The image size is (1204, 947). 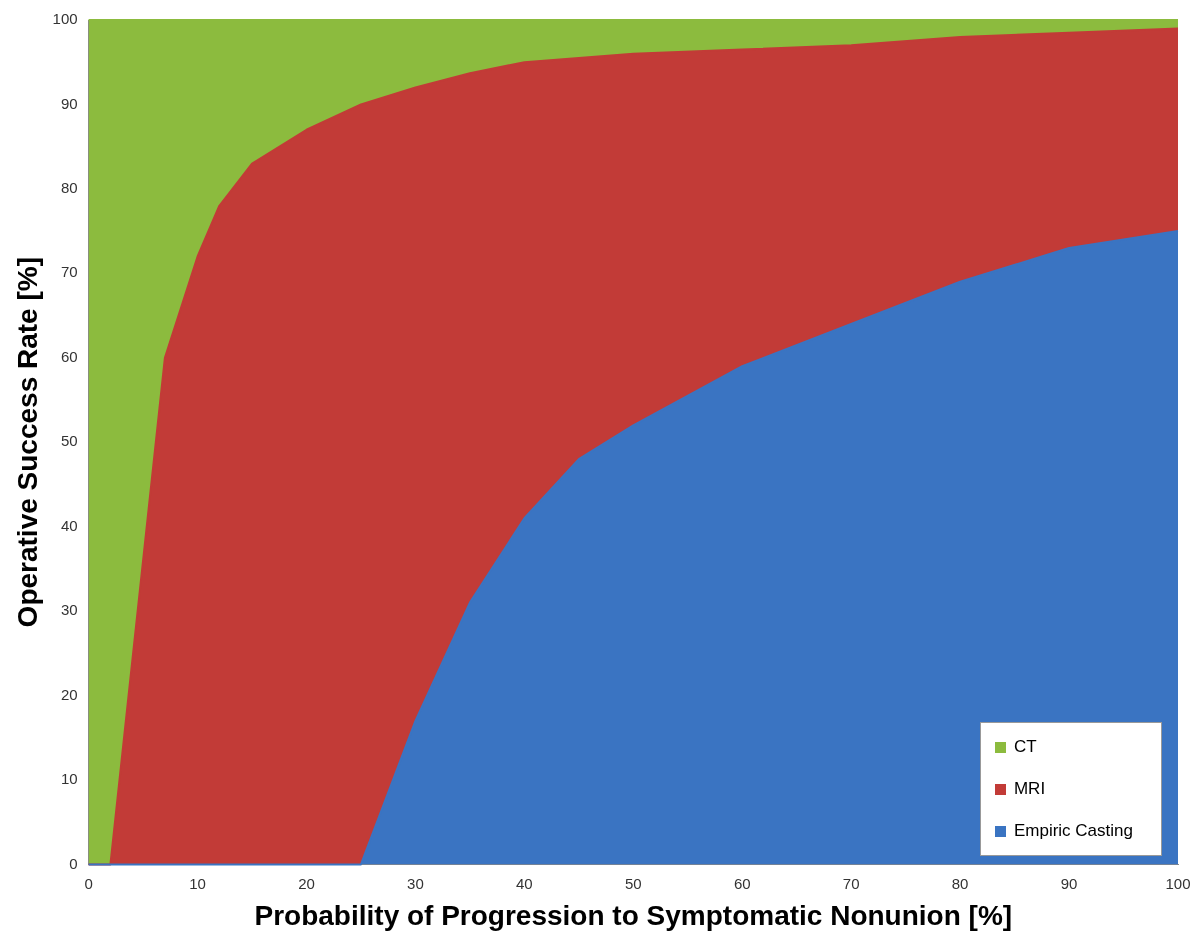 I want to click on legend-label: Empiric Casting, so click(x=1073, y=831).